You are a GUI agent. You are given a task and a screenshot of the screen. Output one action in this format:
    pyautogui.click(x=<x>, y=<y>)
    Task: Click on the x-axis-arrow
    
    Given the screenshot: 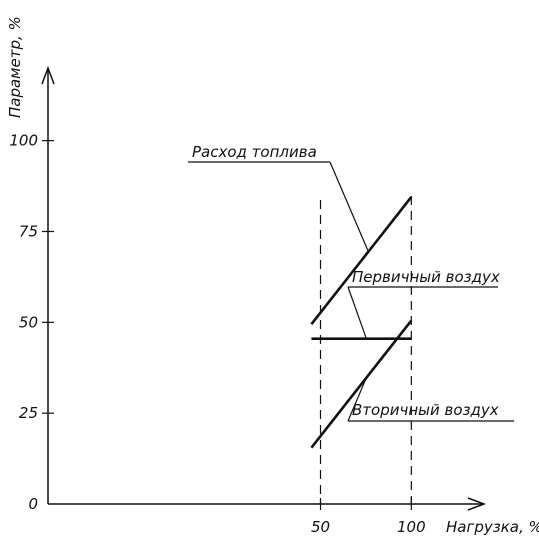 What is the action you would take?
    pyautogui.click(x=477, y=504)
    